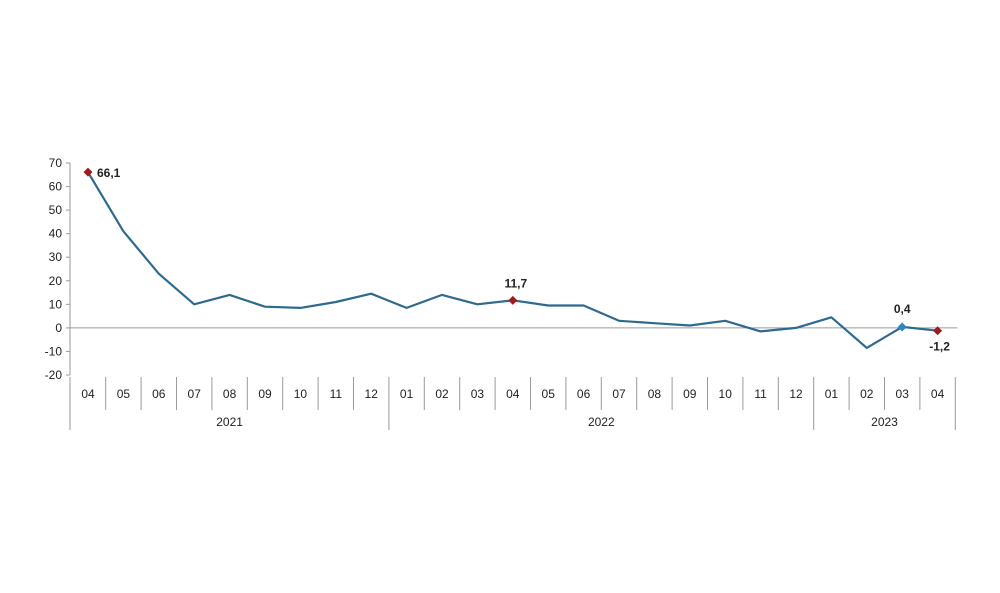 The width and height of the screenshot is (1000, 593). I want to click on y-tick-label: 10, so click(56, 304).